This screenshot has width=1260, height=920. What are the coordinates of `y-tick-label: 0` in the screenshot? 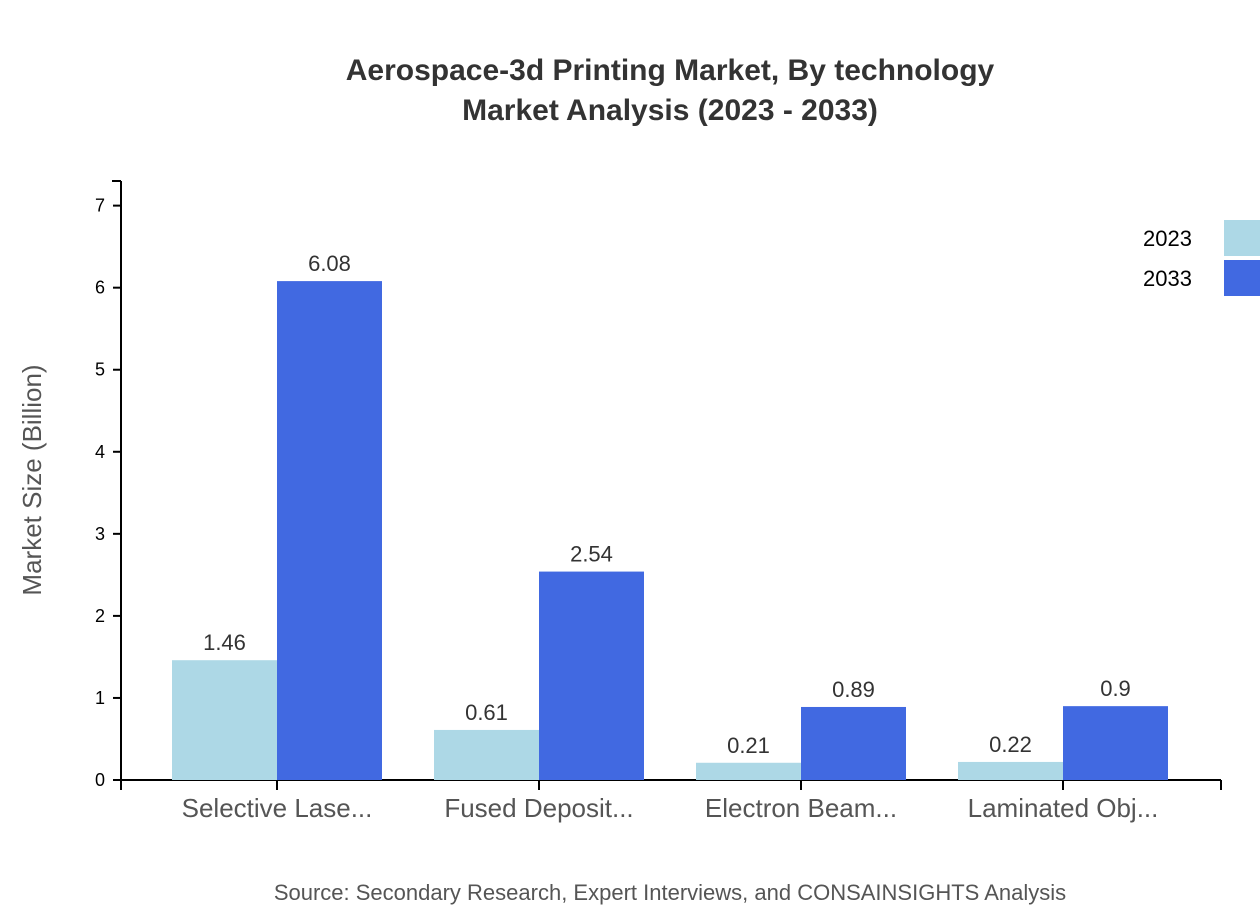 It's located at (100, 780).